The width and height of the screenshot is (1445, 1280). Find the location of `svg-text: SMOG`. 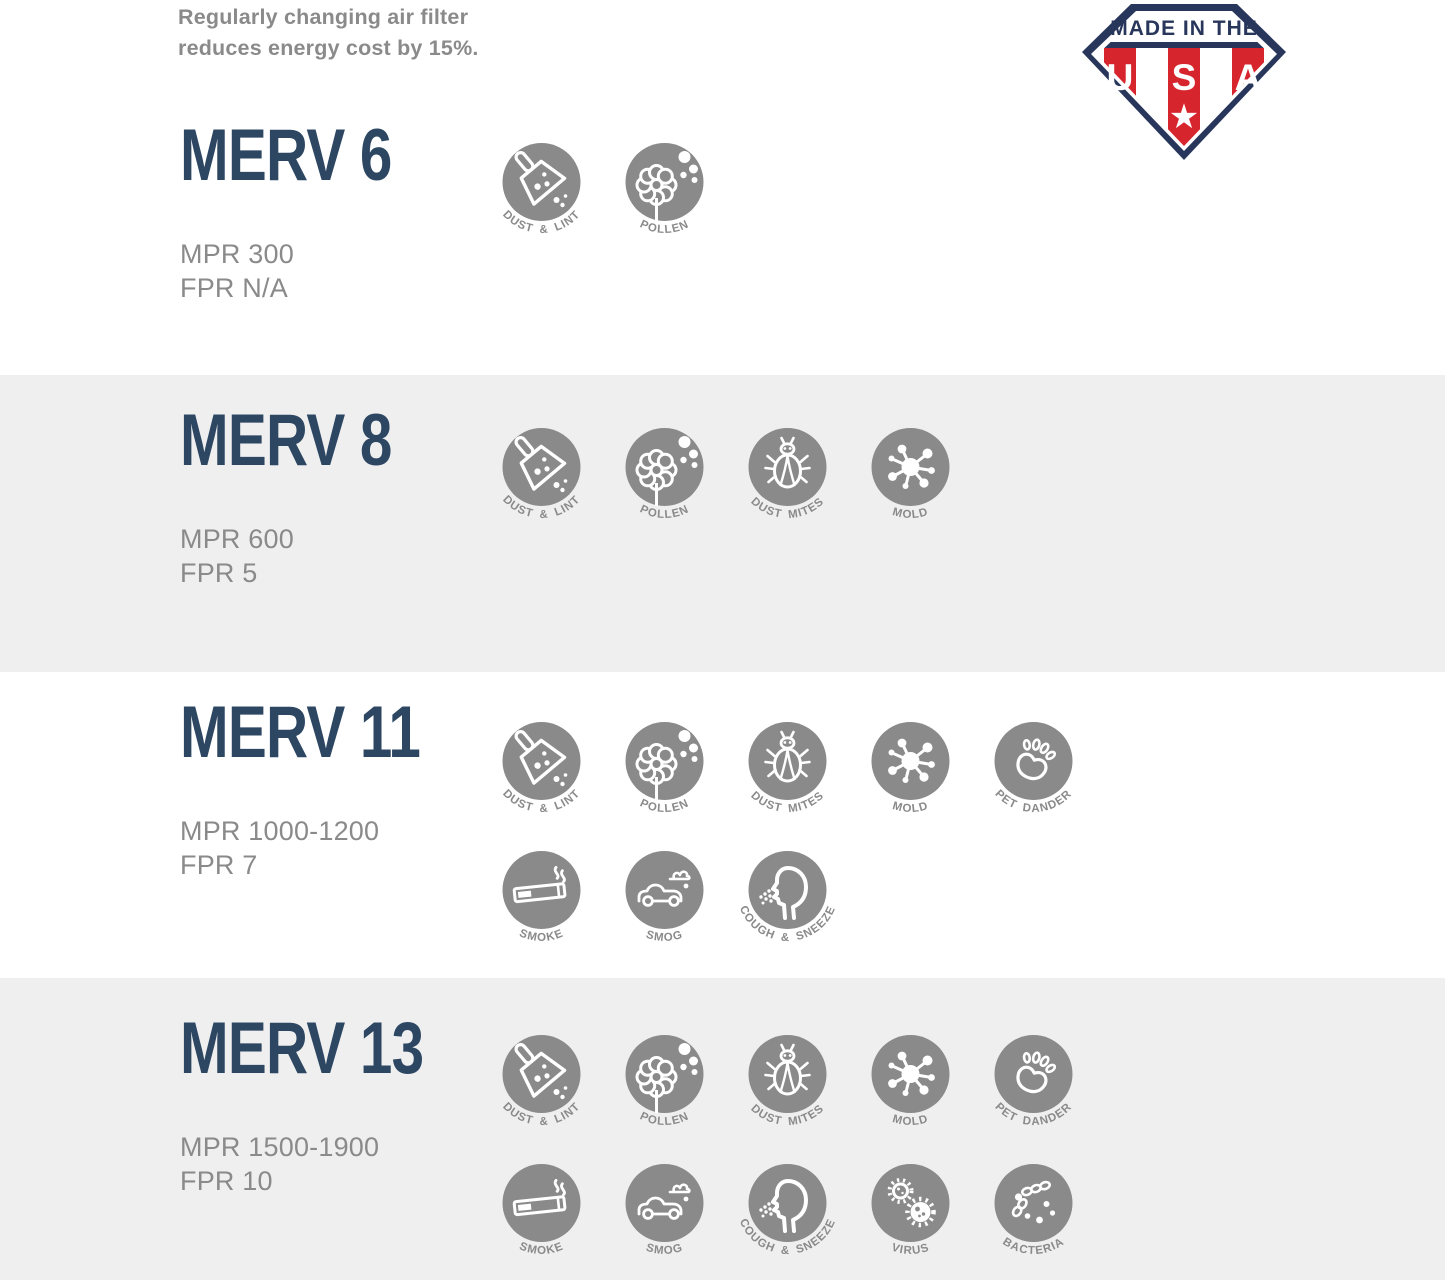

svg-text: SMOG is located at coordinates (664, 1249).